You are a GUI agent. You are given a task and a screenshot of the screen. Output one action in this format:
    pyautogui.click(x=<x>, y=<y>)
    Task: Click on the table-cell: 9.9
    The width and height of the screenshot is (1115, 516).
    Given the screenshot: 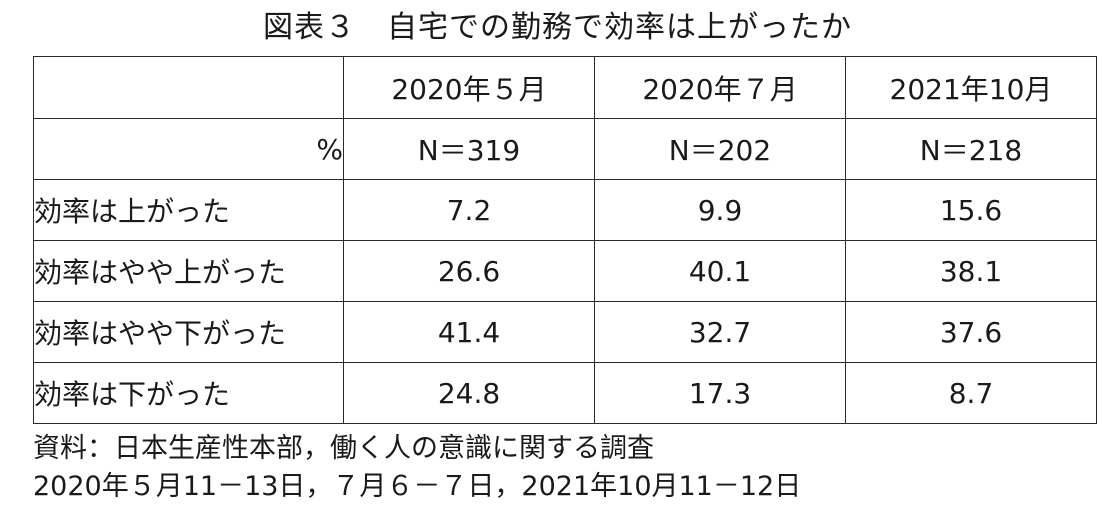 What is the action you would take?
    pyautogui.click(x=720, y=210)
    